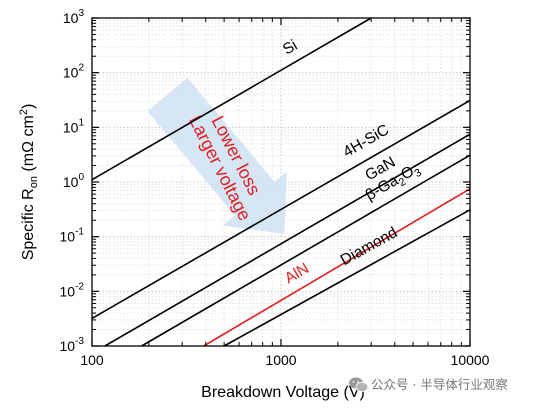 The width and height of the screenshot is (554, 409). Describe the element at coordinates (280, 360) in the screenshot. I see `x-tick-label: 1000` at that location.